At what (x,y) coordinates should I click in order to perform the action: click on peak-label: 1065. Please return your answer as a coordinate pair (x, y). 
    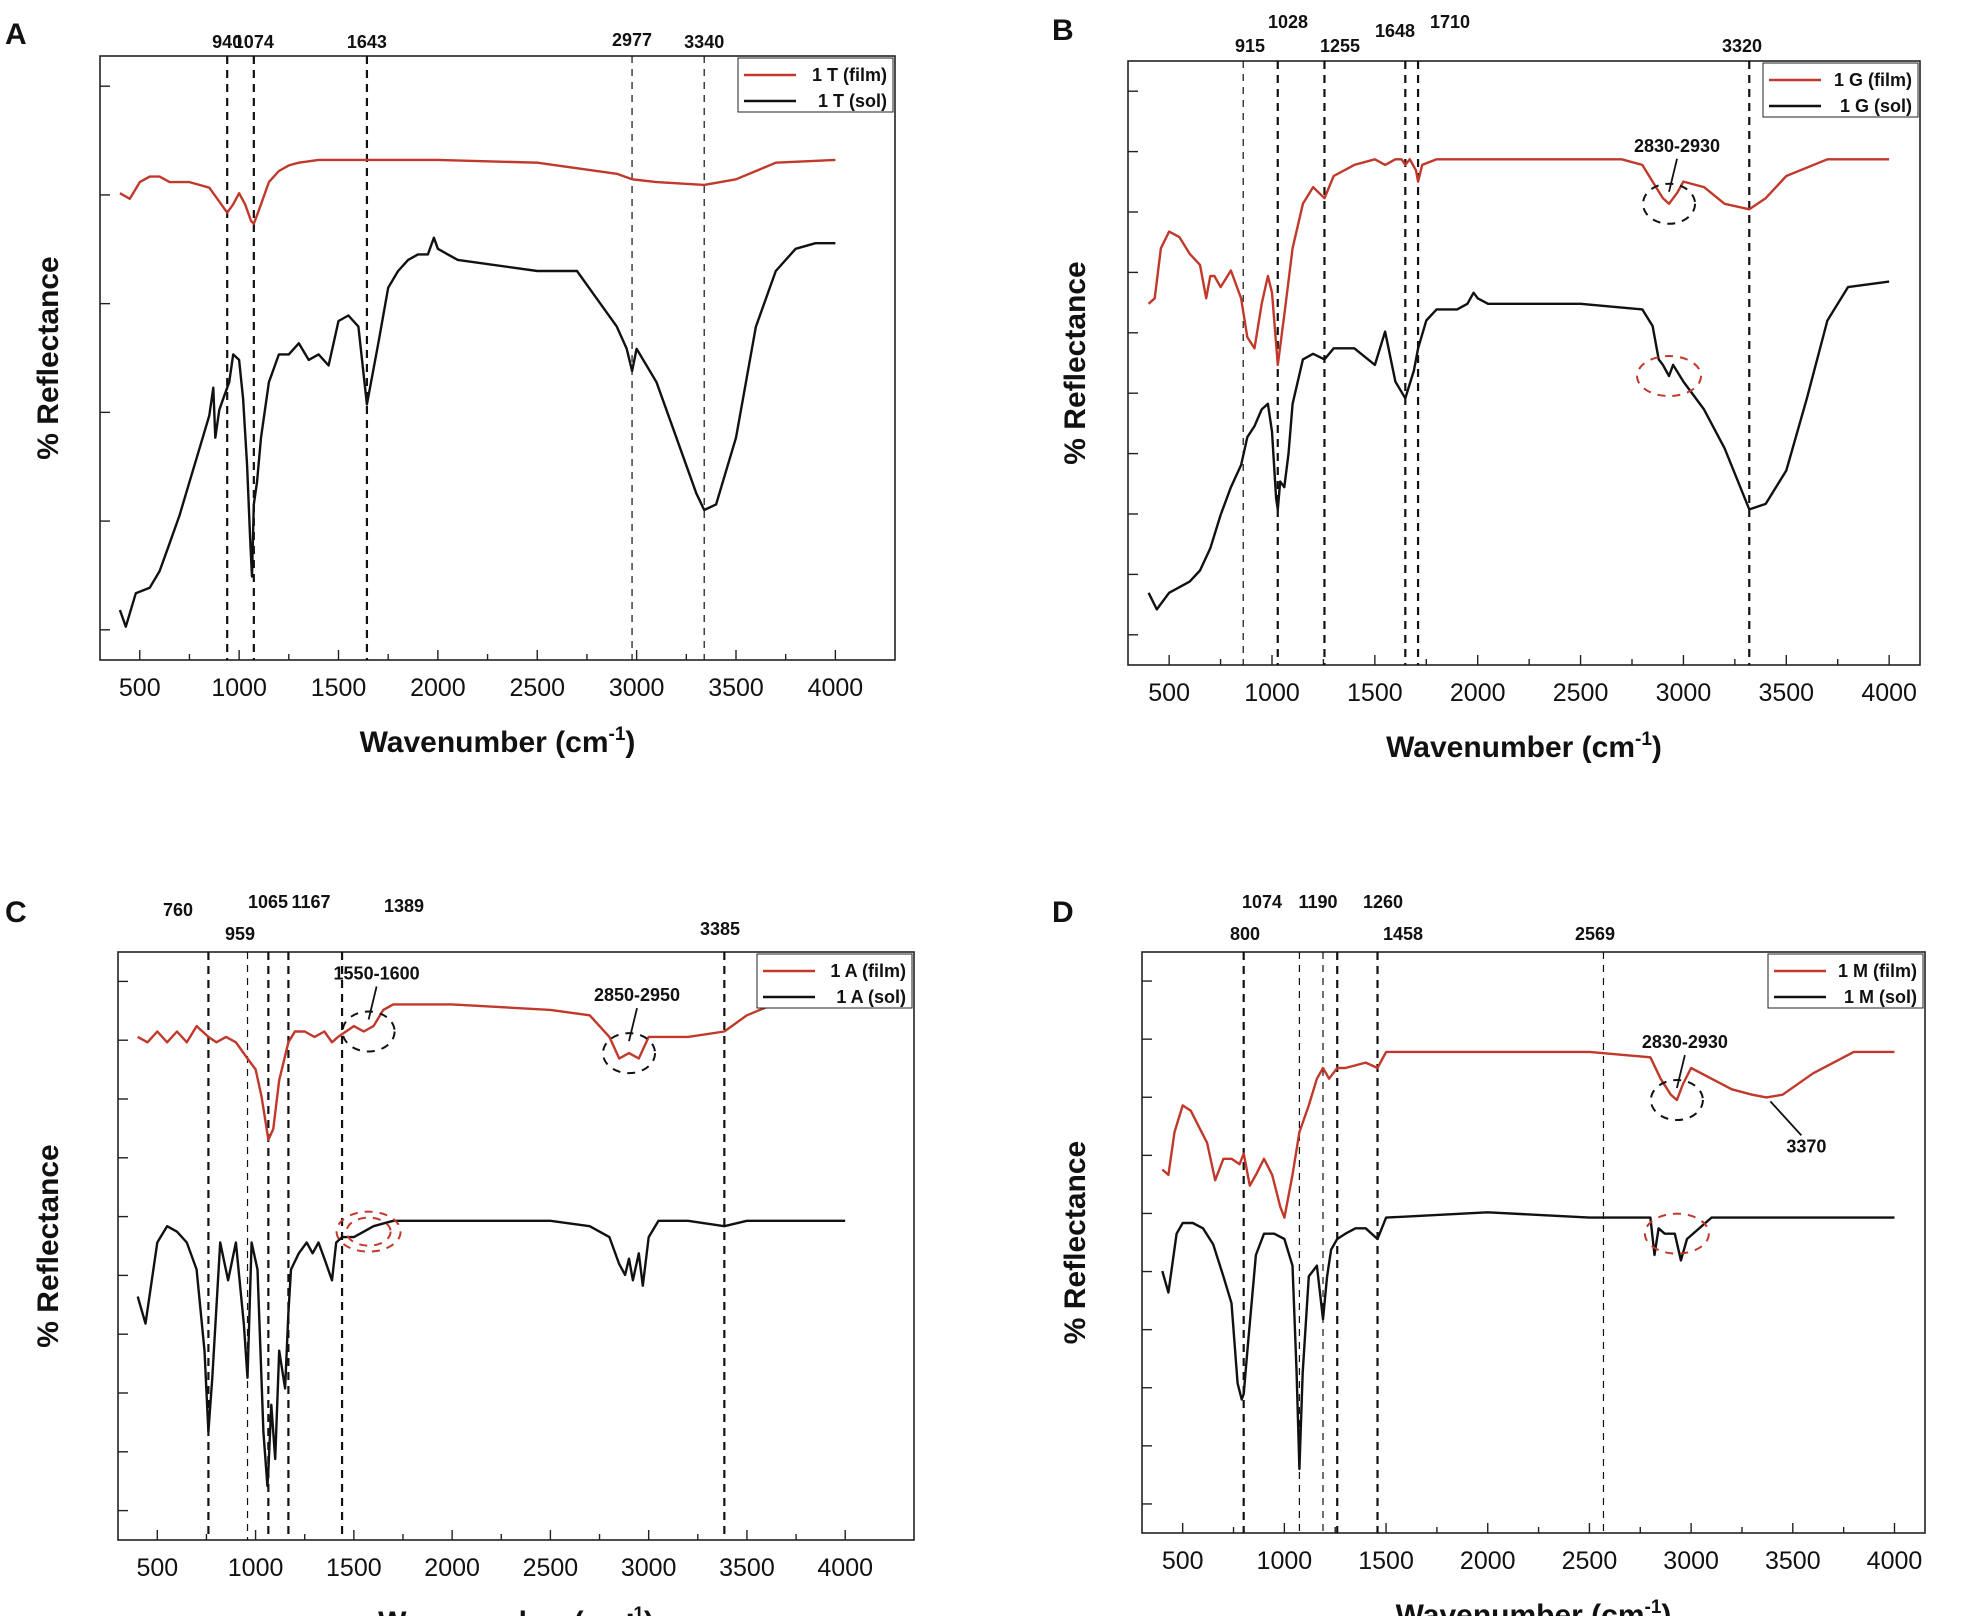
    Looking at the image, I should click on (268, 902).